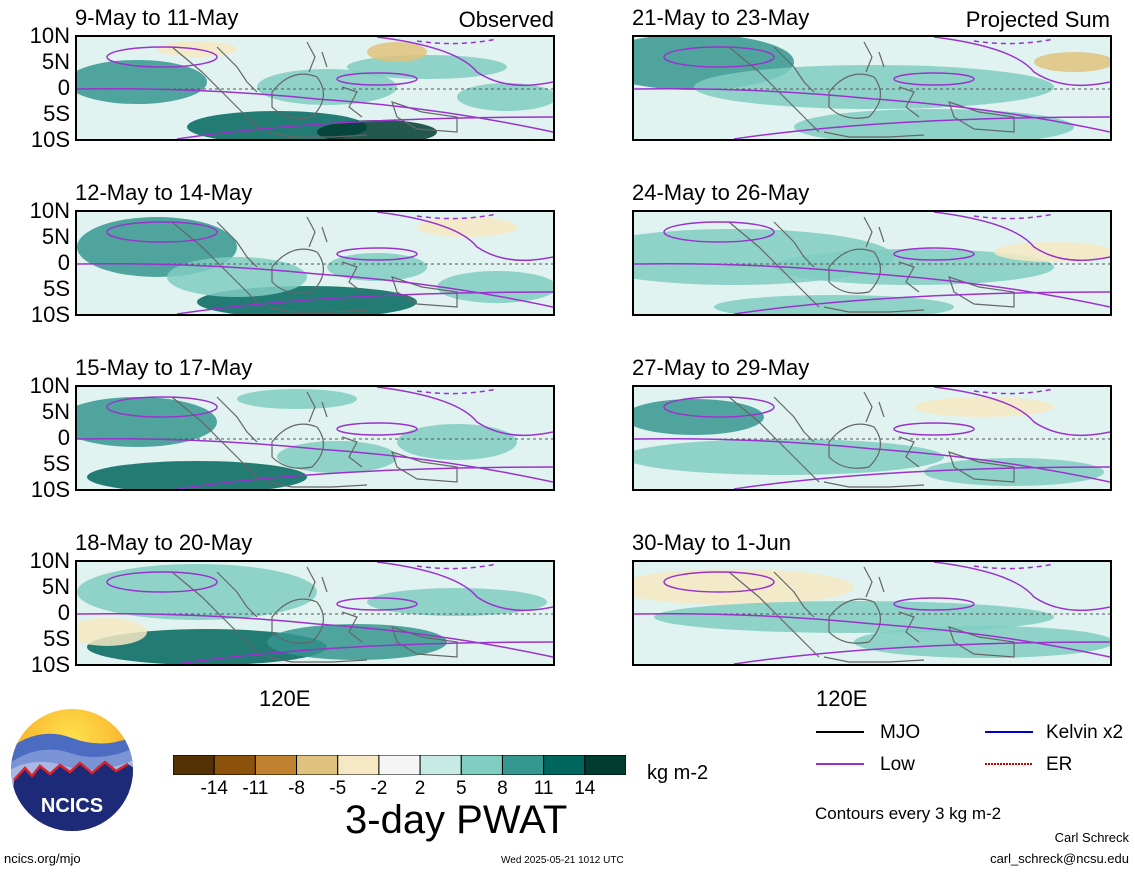 The height and width of the screenshot is (873, 1135). What do you see at coordinates (214, 788) in the screenshot?
I see `colorbar-tick-label: -14` at bounding box center [214, 788].